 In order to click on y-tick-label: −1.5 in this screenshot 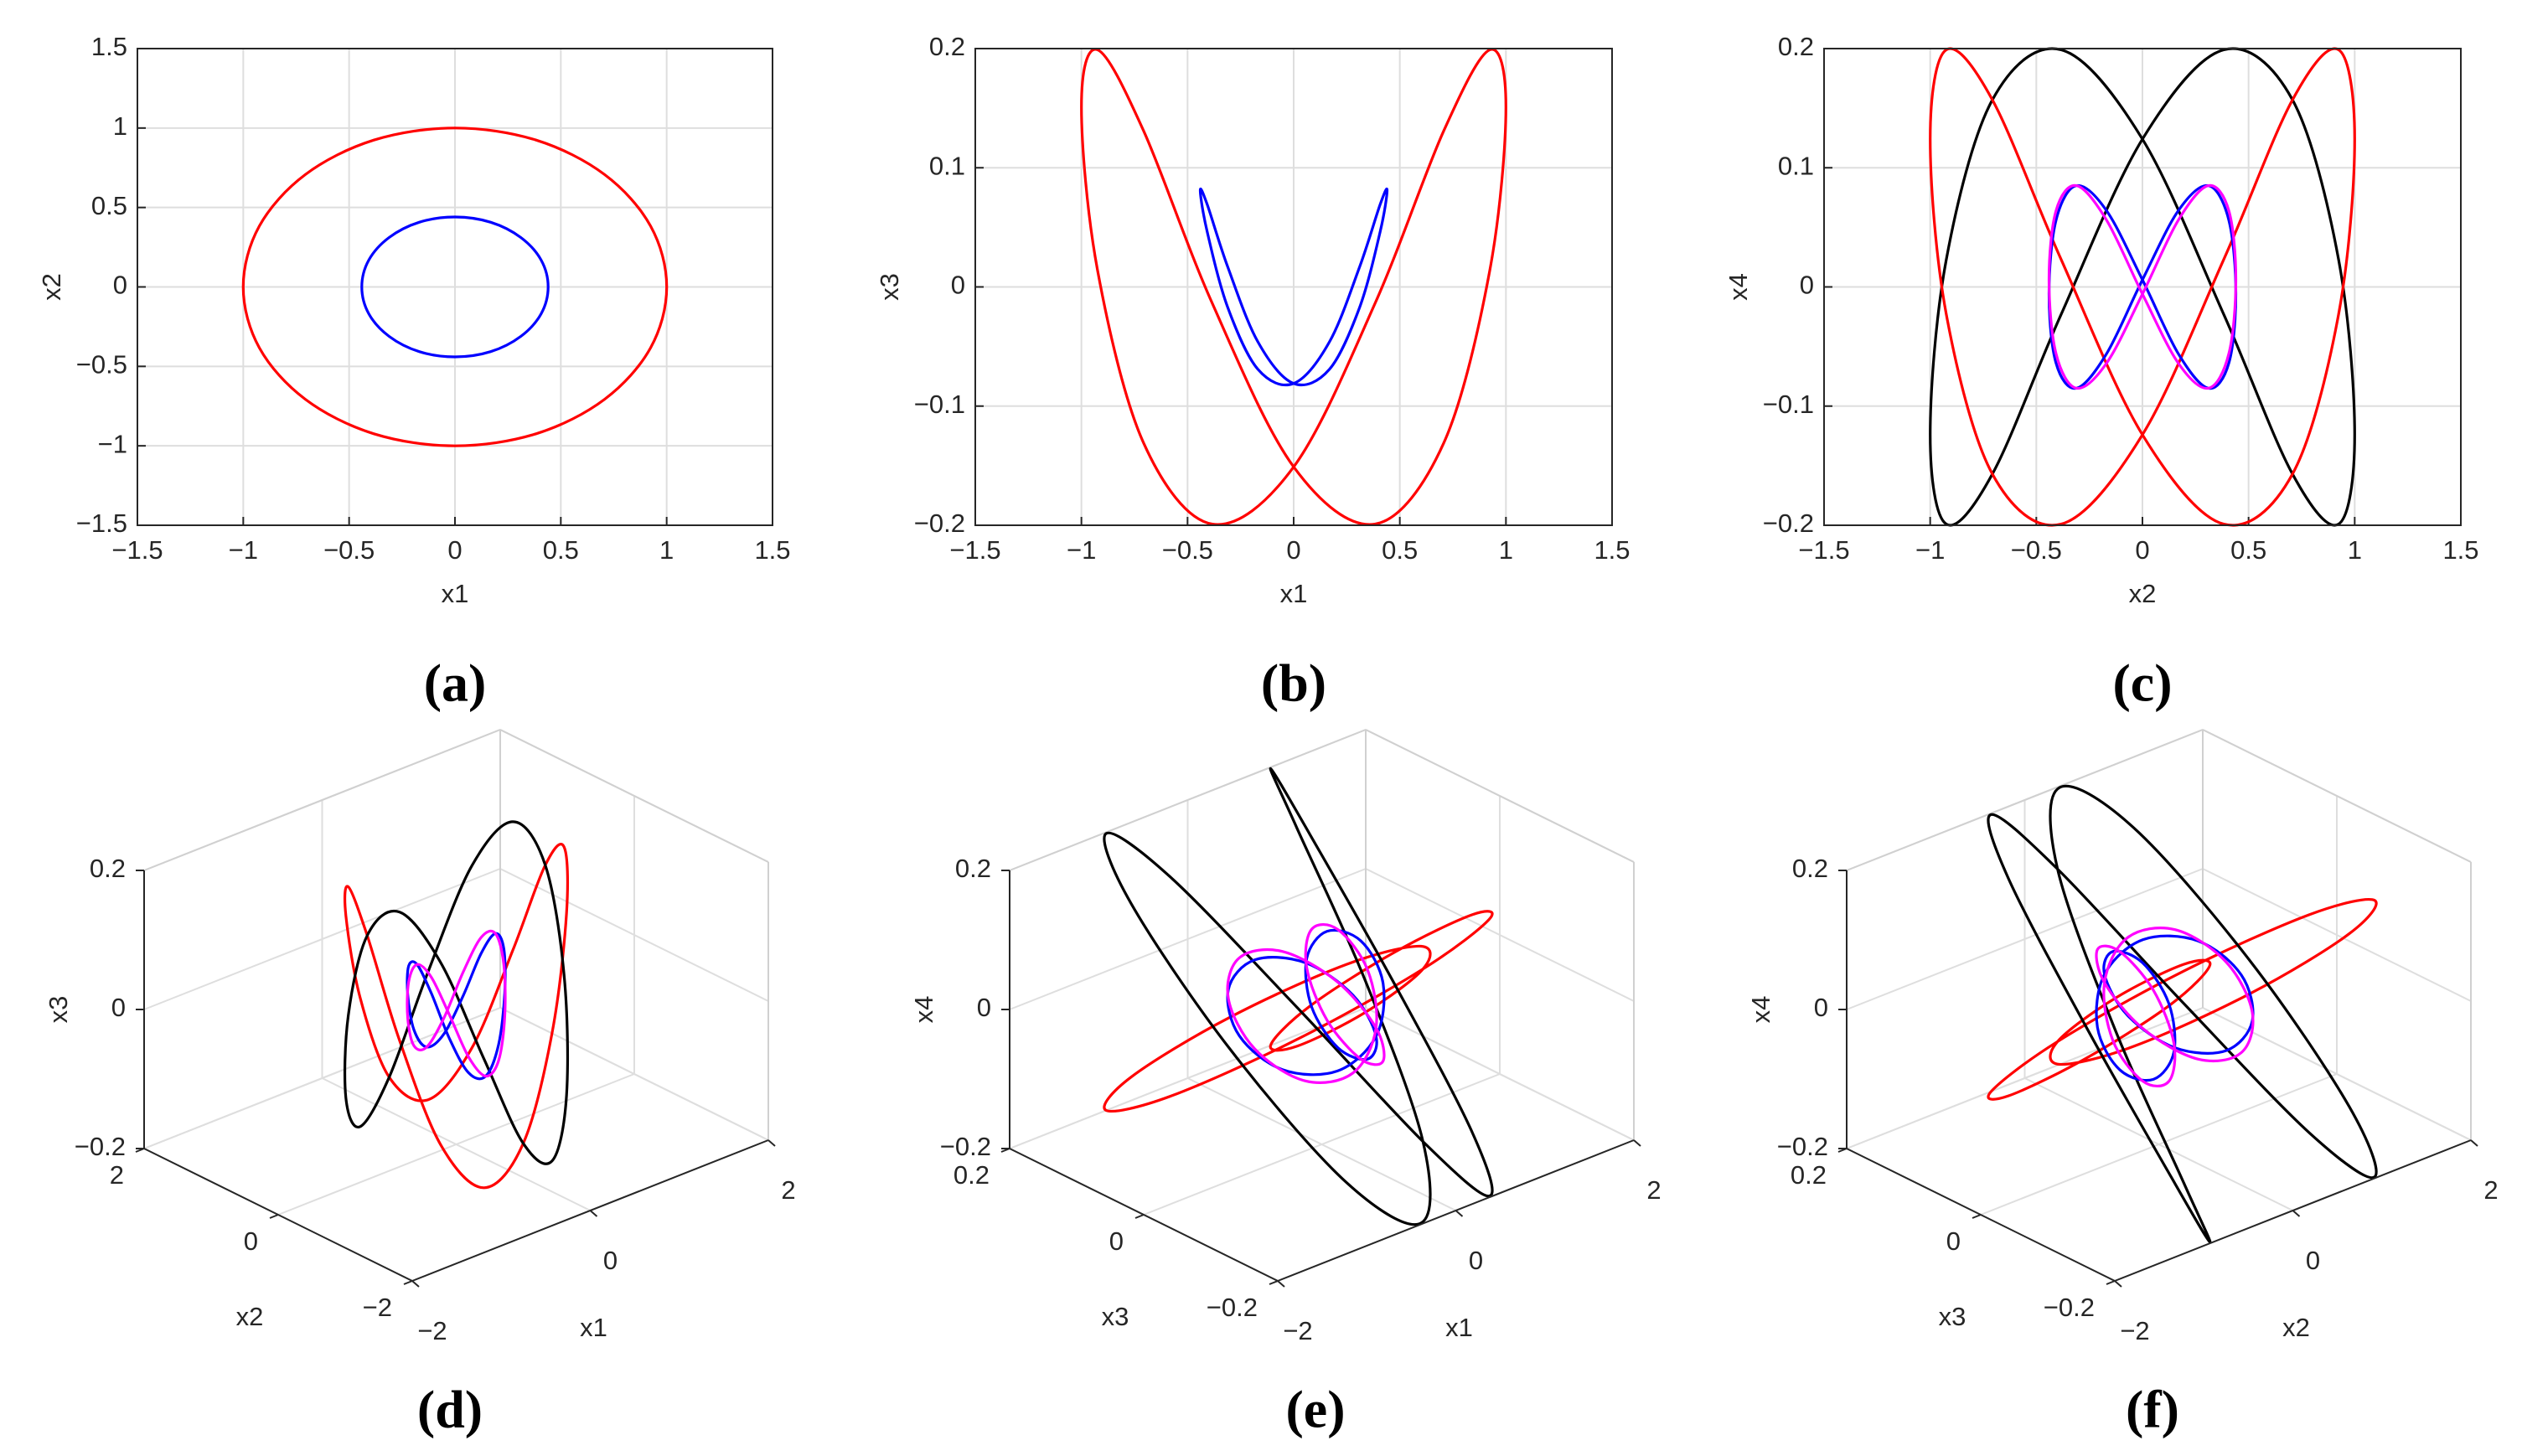, I will do `click(101, 523)`.